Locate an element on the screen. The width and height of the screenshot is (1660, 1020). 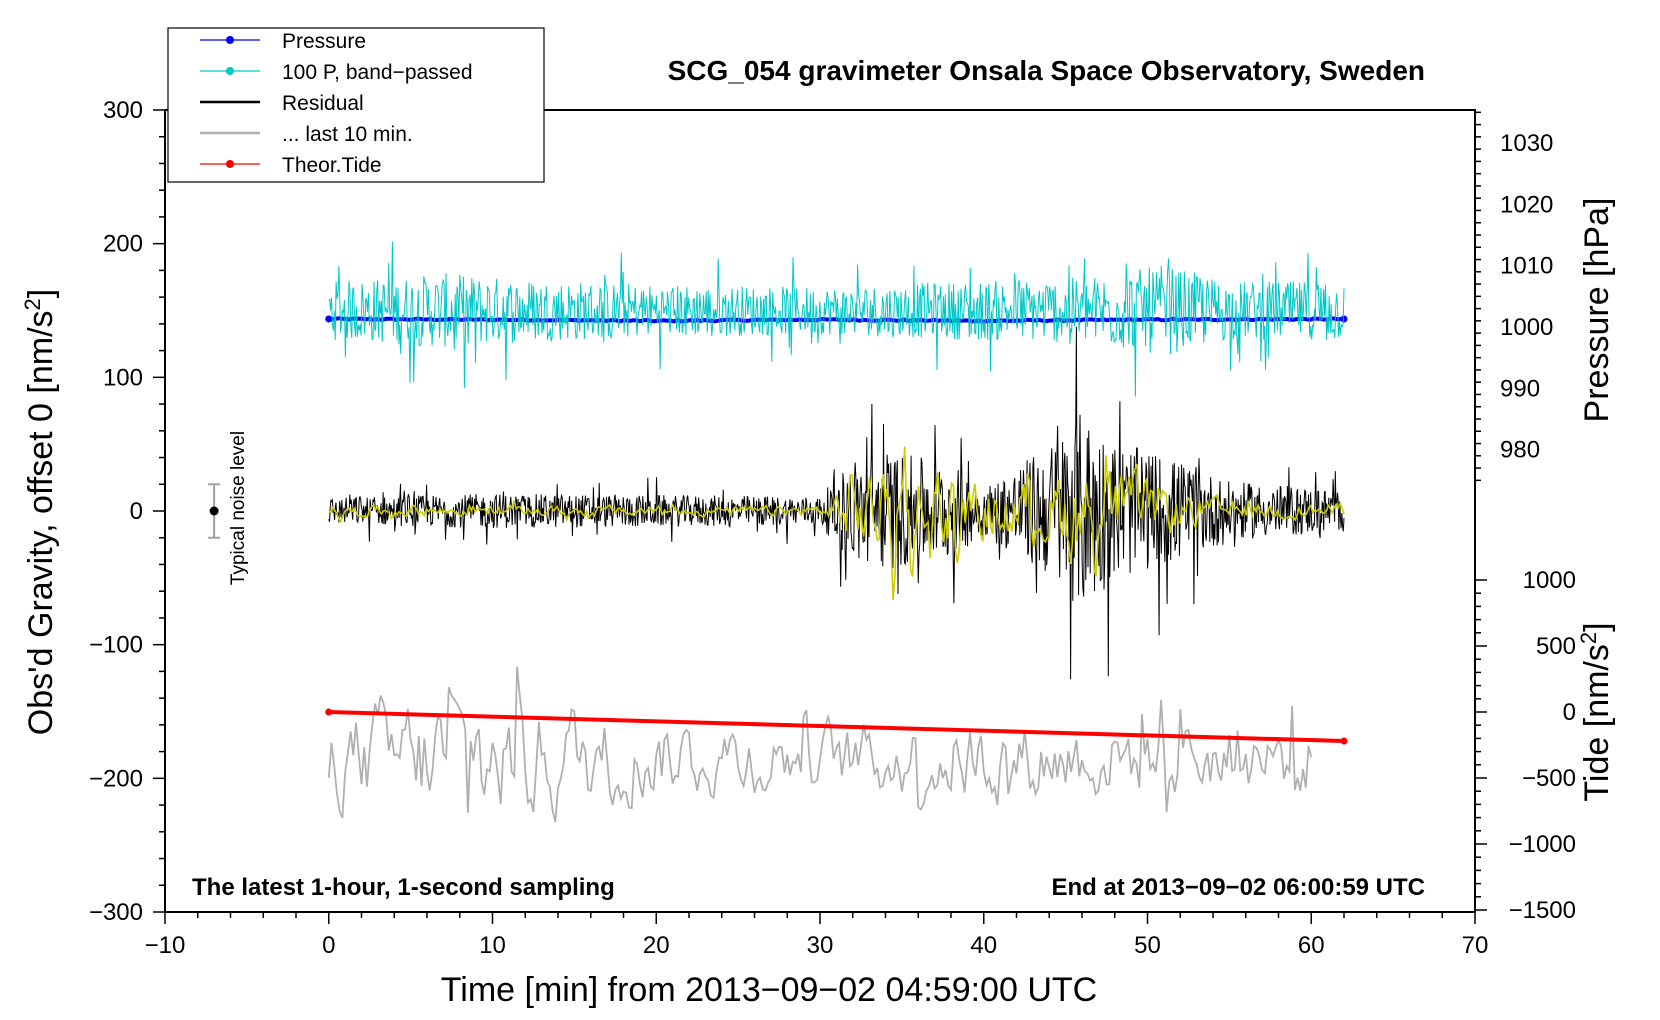
x-tick-label: 40 is located at coordinates (983, 945).